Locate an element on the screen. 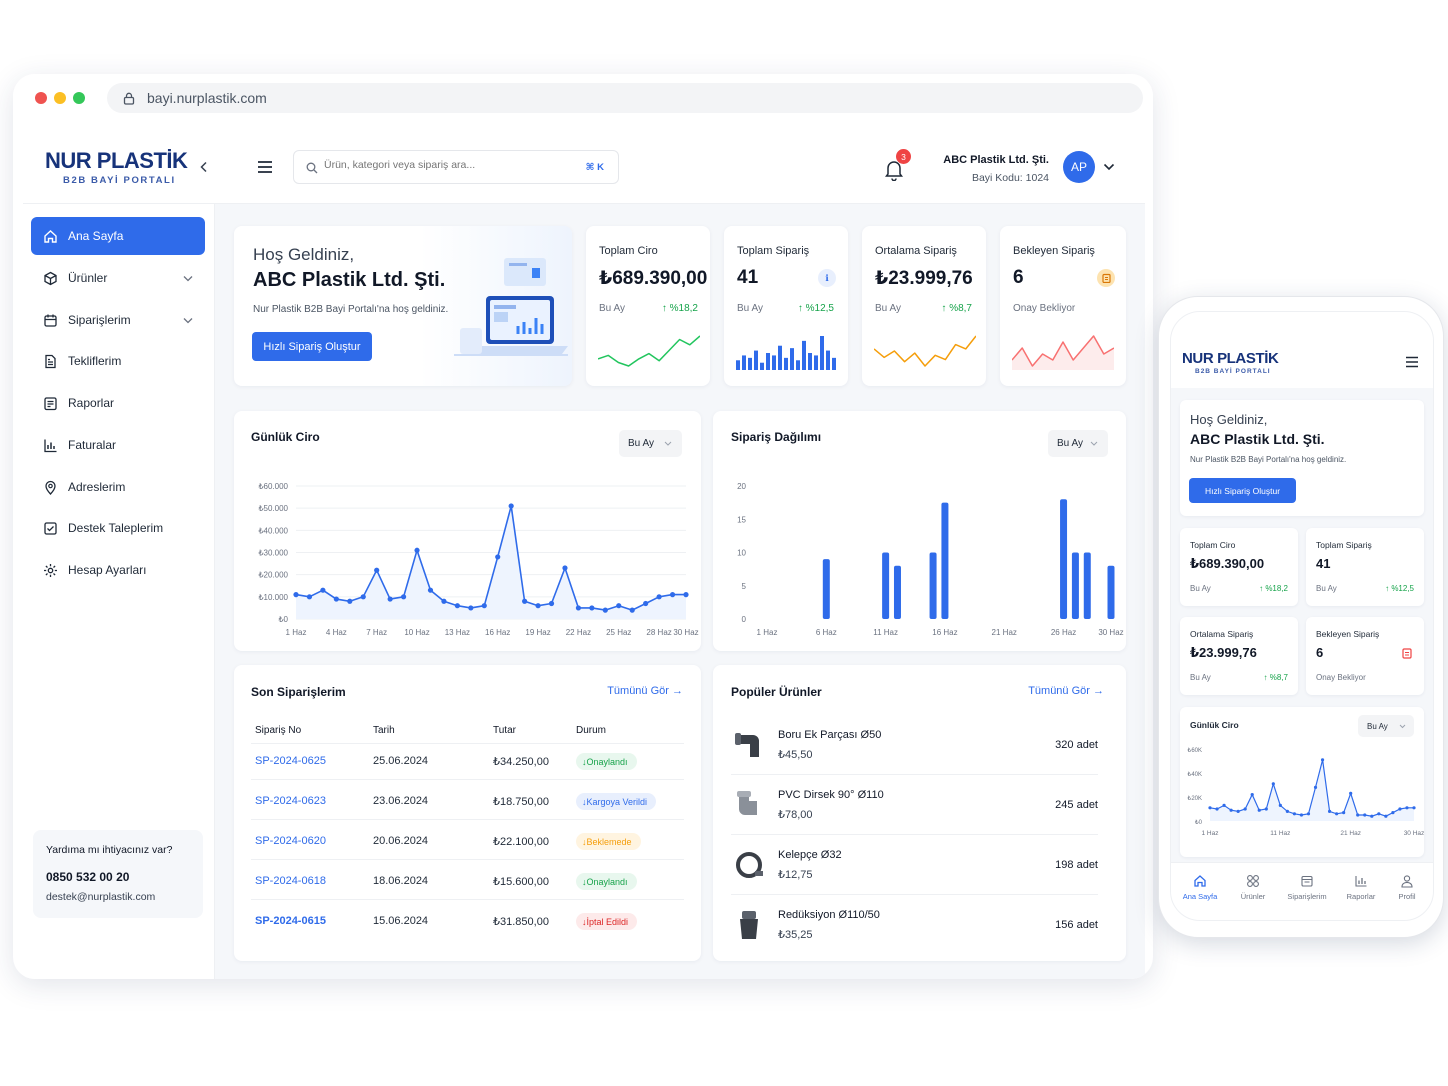 The height and width of the screenshot is (1086, 1448). sidebar-item-label: Ana Sayfa is located at coordinates (96, 236).